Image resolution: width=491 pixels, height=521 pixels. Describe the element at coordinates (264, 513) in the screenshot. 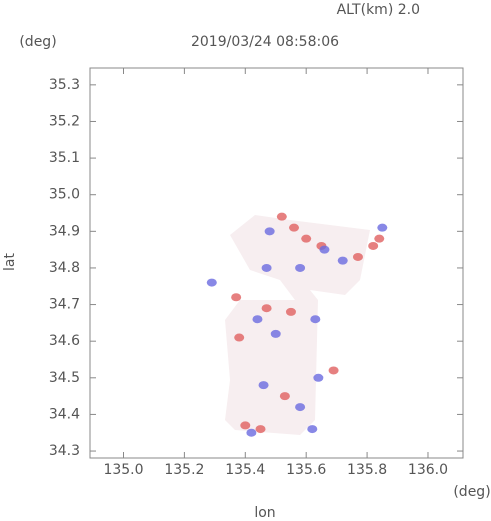

I see `x-axis-label: lon` at that location.